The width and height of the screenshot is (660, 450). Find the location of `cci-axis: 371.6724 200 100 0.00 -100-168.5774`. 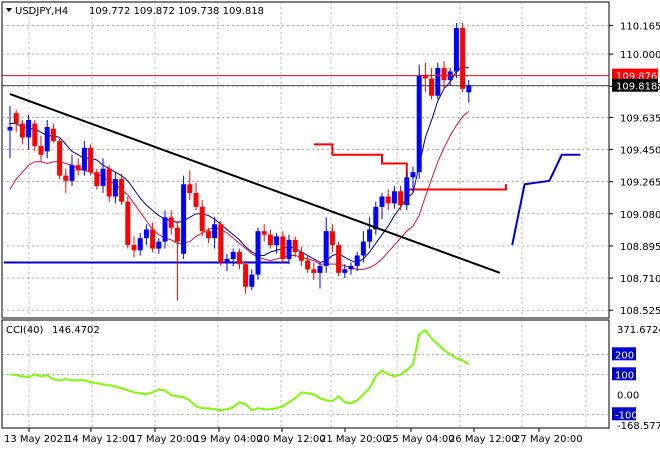

cci-axis: 371.6724 200 100 0.00 -100-168.5774 is located at coordinates (636, 378).